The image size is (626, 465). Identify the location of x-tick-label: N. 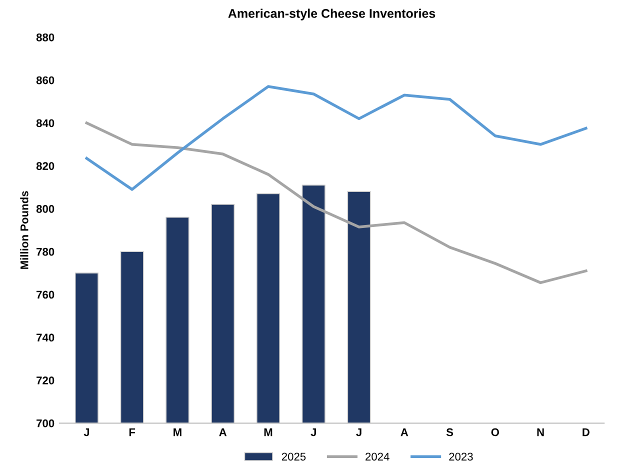
(540, 432).